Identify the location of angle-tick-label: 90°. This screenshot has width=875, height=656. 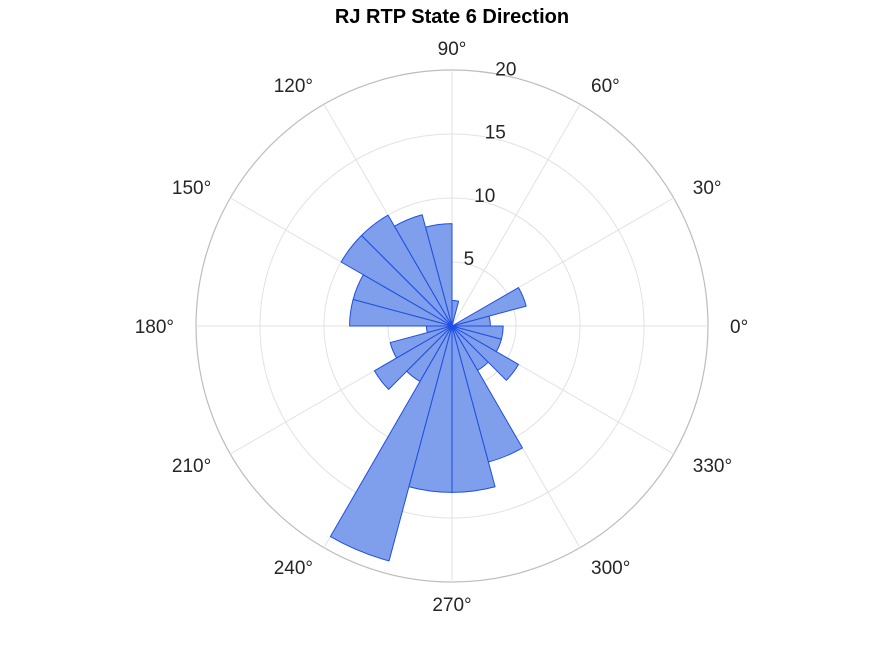
(452, 49).